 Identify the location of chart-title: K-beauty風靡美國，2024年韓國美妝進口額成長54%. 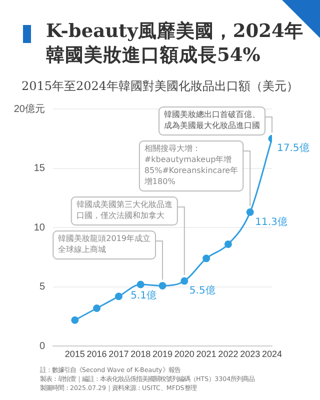
(175, 44).